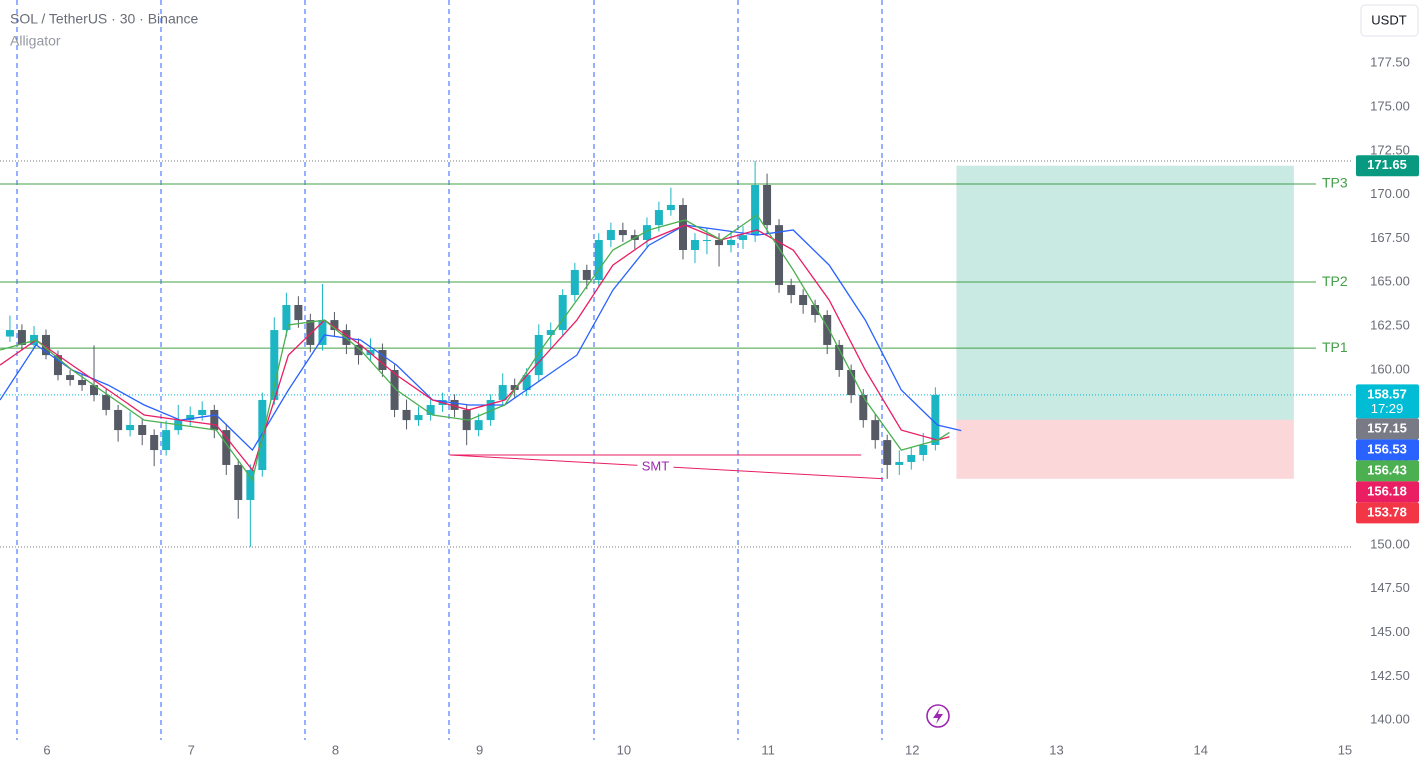 This screenshot has height=768, width=1423. I want to click on x-tick-label: 13, so click(1056, 749).